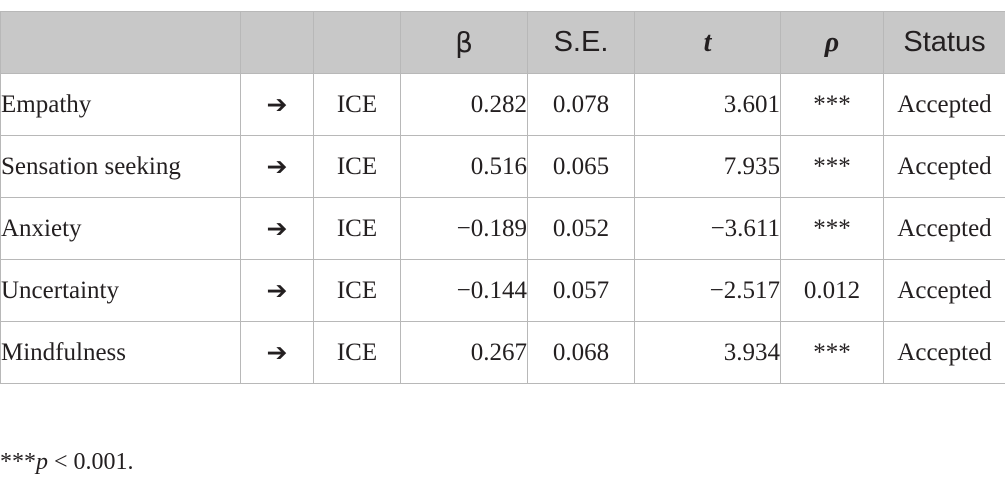 The height and width of the screenshot is (488, 1005). Describe the element at coordinates (581, 290) in the screenshot. I see `cell-se: 0.057` at that location.